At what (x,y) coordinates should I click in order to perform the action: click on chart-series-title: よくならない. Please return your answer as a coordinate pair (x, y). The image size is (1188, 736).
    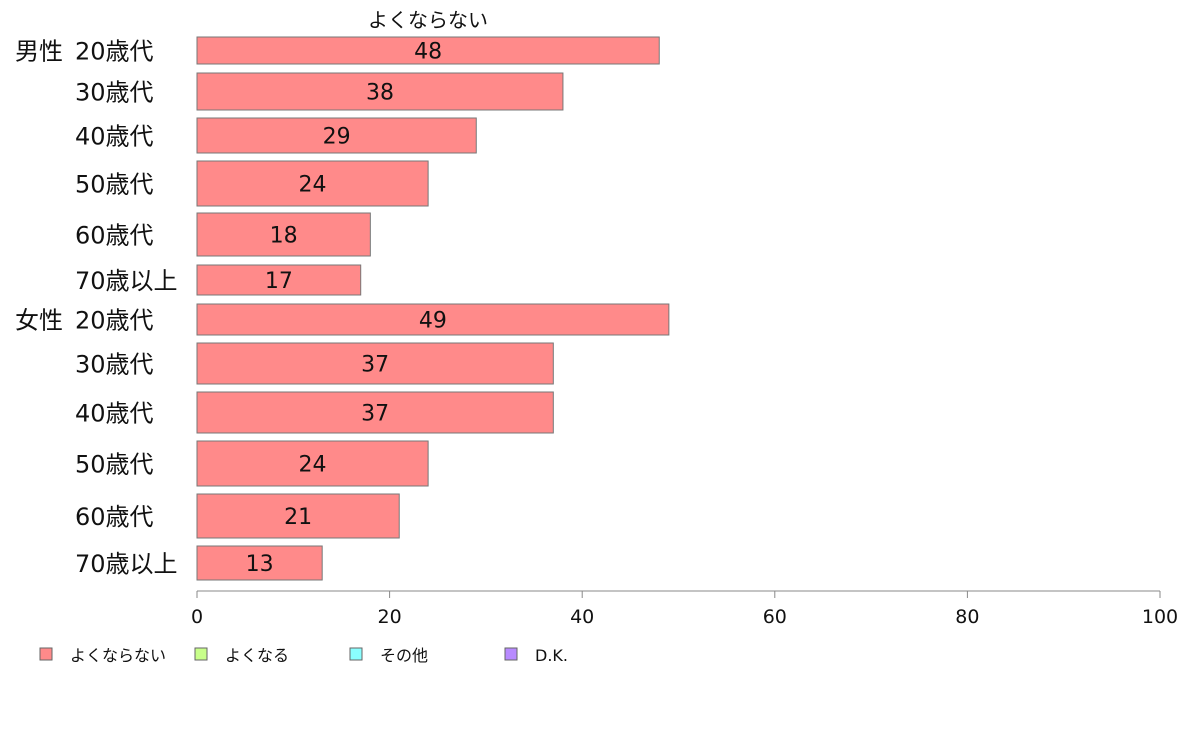
    Looking at the image, I should click on (428, 20).